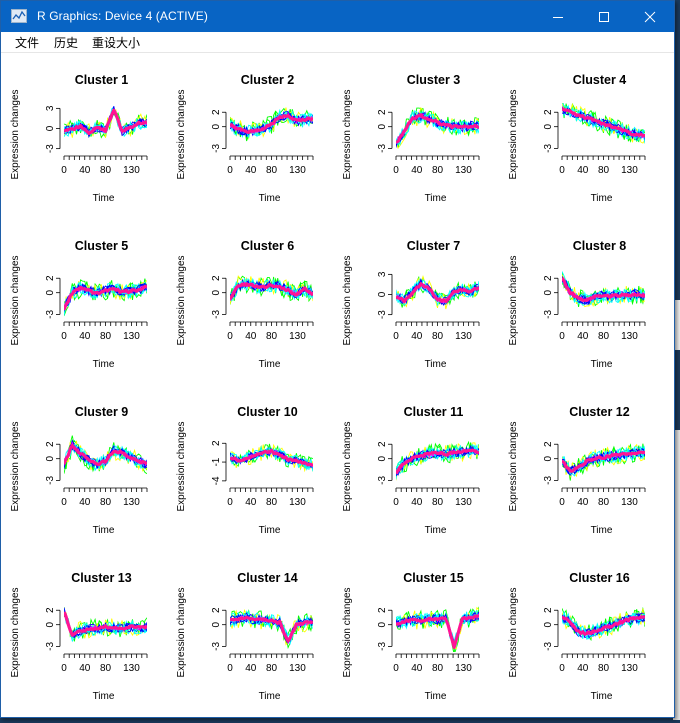  Describe the element at coordinates (216, 480) in the screenshot. I see `y-tick-label: -4` at that location.